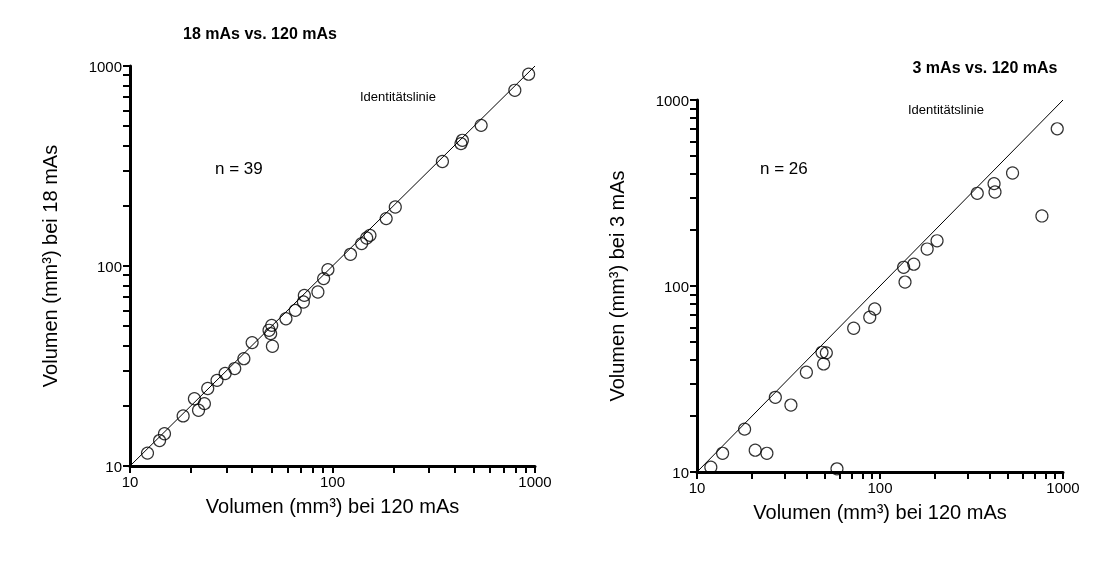  Describe the element at coordinates (113, 466) in the screenshot. I see `y-tick-label: 10` at that location.